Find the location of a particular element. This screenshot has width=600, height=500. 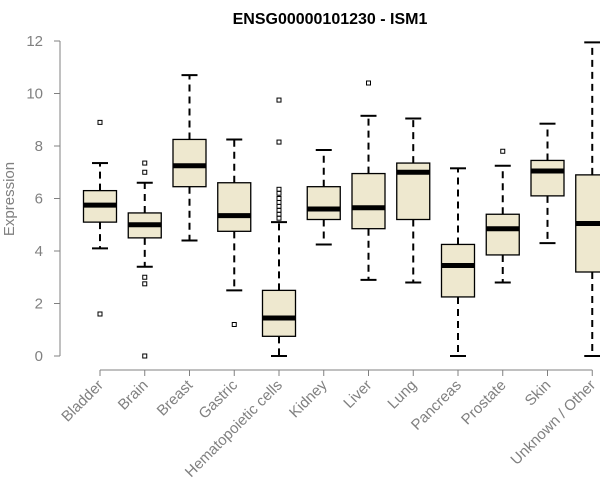

y-tick-label: 10 is located at coordinates (34, 94).